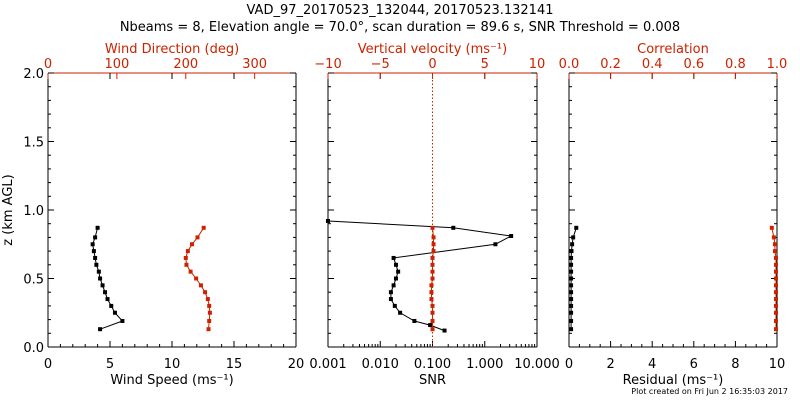 This screenshot has width=800, height=400. Describe the element at coordinates (33, 143) in the screenshot. I see `y-tick-label: 1.5` at that location.